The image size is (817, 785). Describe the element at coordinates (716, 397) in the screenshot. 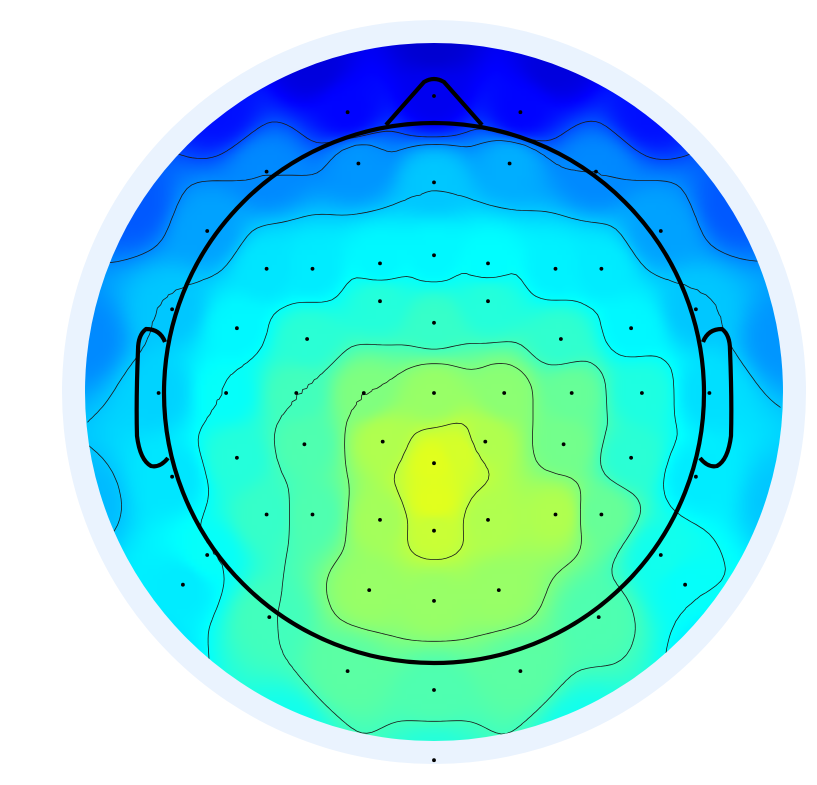

I see `right-ear-icon` at that location.